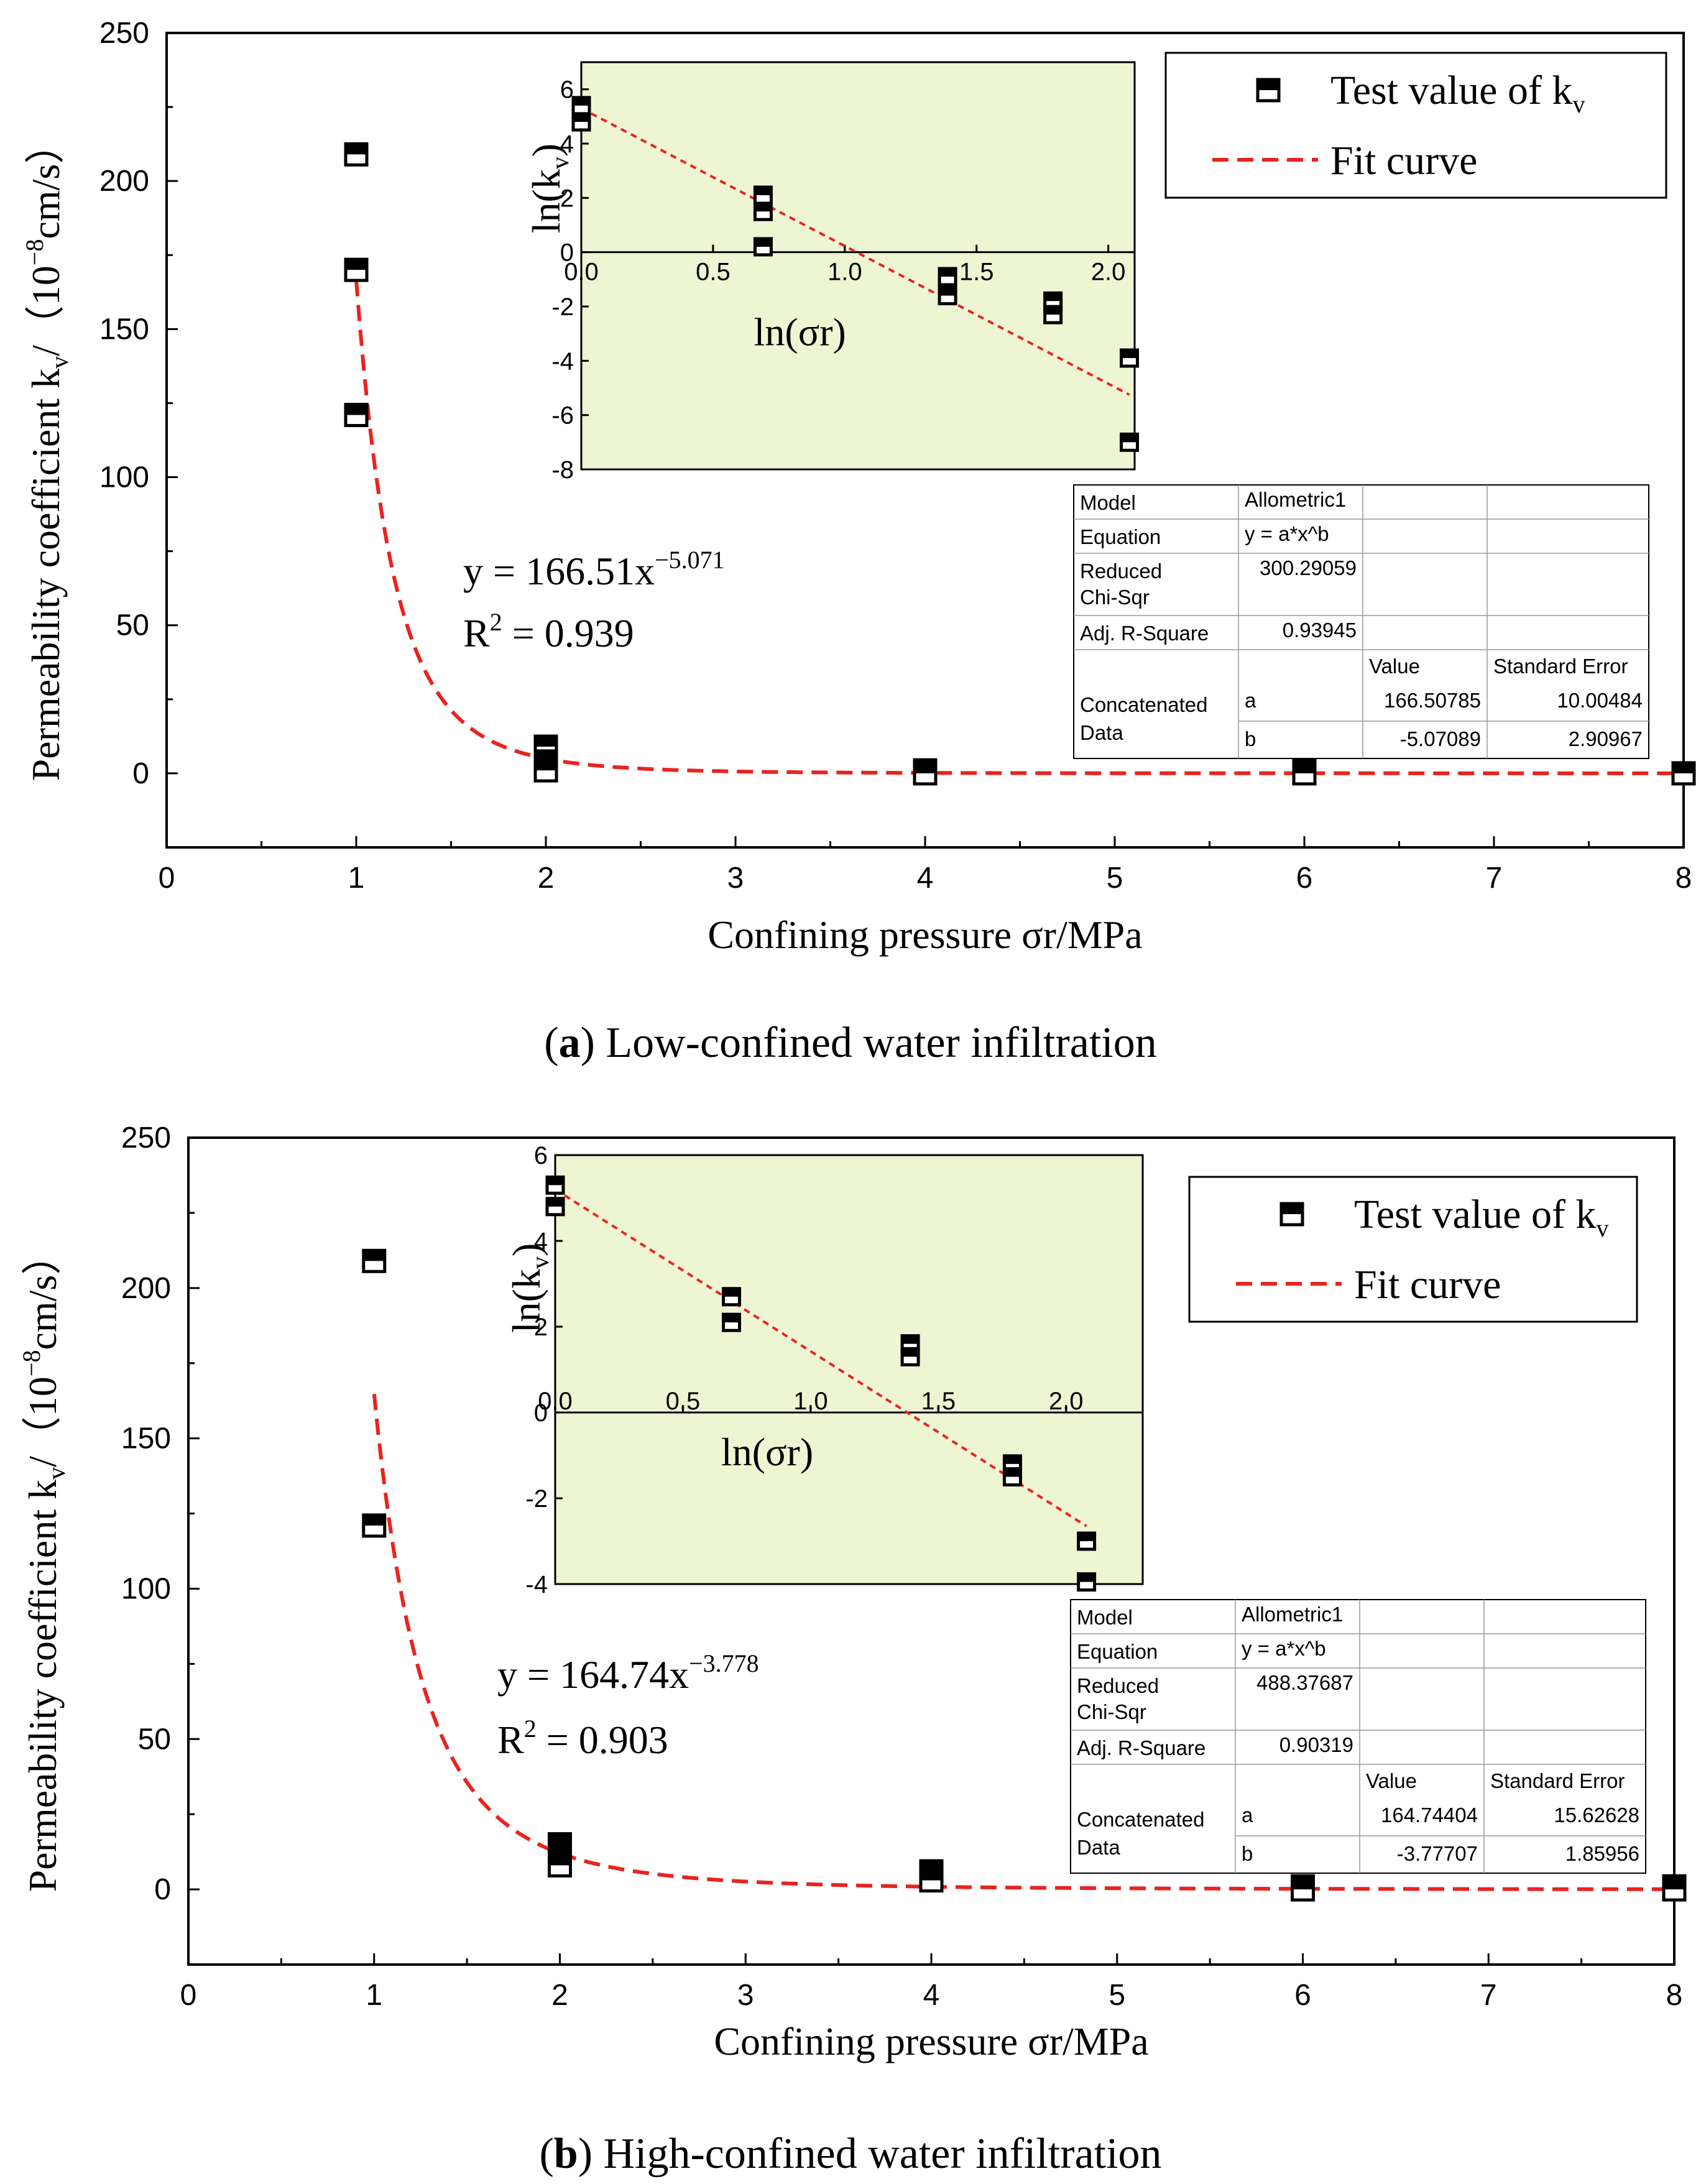  I want to click on inset-y-tick-label: 6, so click(567, 90).